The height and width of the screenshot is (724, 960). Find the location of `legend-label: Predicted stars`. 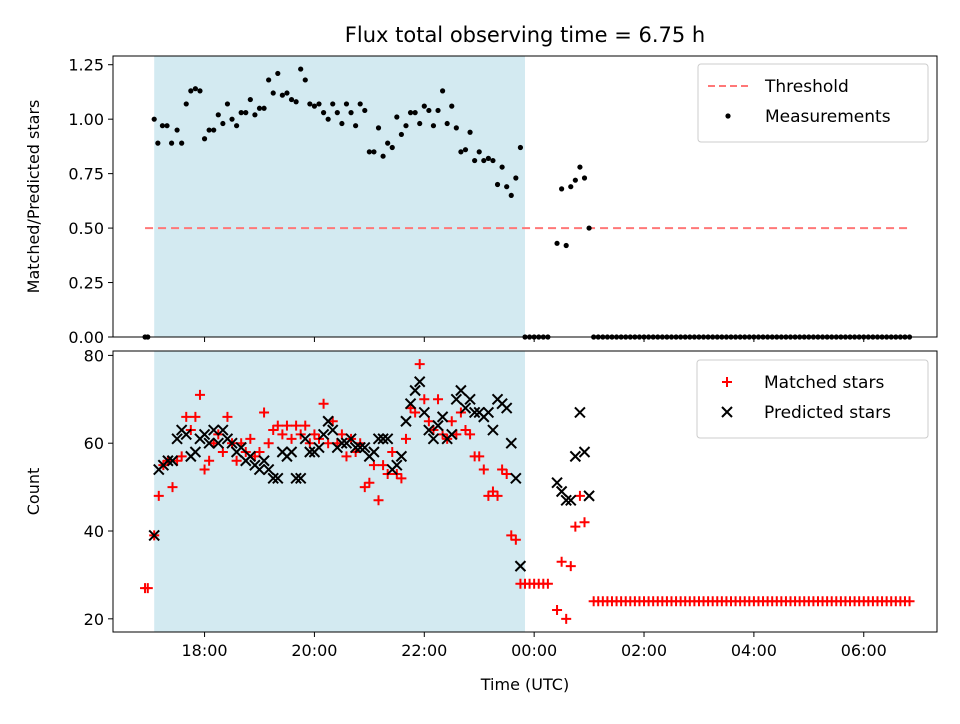

legend-label: Predicted stars is located at coordinates (827, 413).